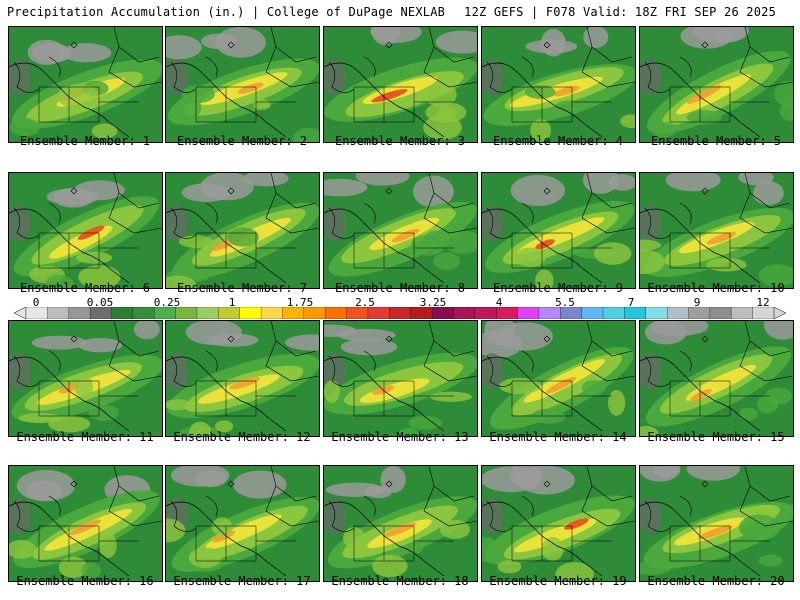  What do you see at coordinates (763, 302) in the screenshot?
I see `colorbar-tick-label: 12` at bounding box center [763, 302].